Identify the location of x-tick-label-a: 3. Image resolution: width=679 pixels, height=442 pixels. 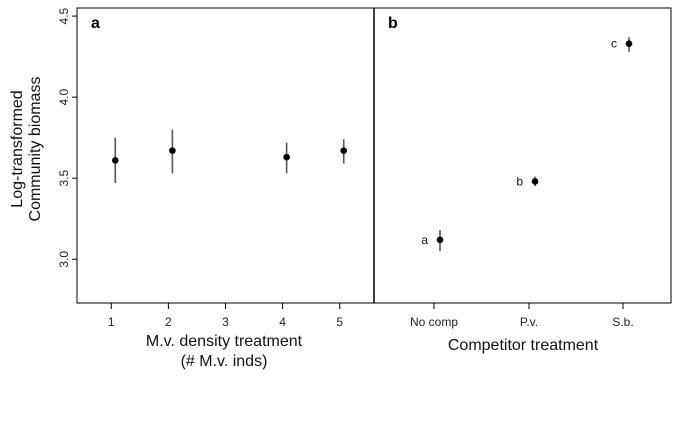
(225, 322).